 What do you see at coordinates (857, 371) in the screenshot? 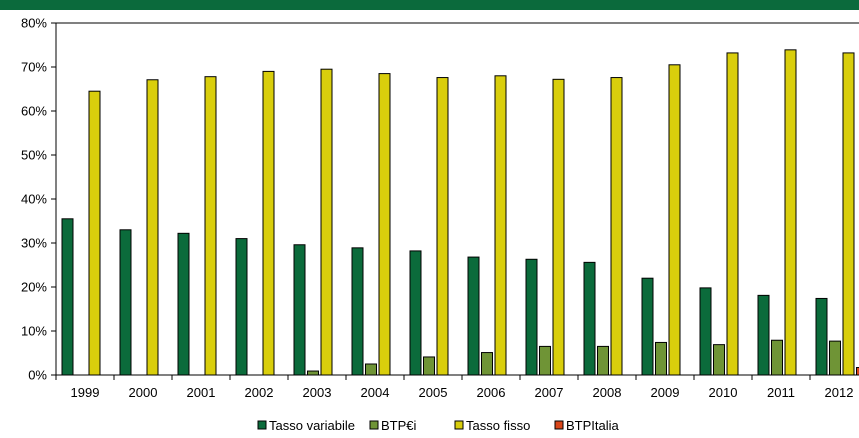
I see `bar-btpitalia-2012` at bounding box center [857, 371].